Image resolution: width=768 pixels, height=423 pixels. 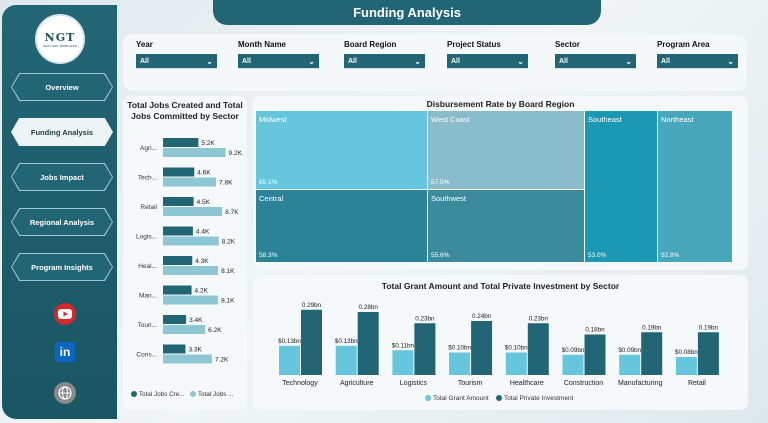 I want to click on private-bar-label: 0.29bn, so click(x=312, y=305).